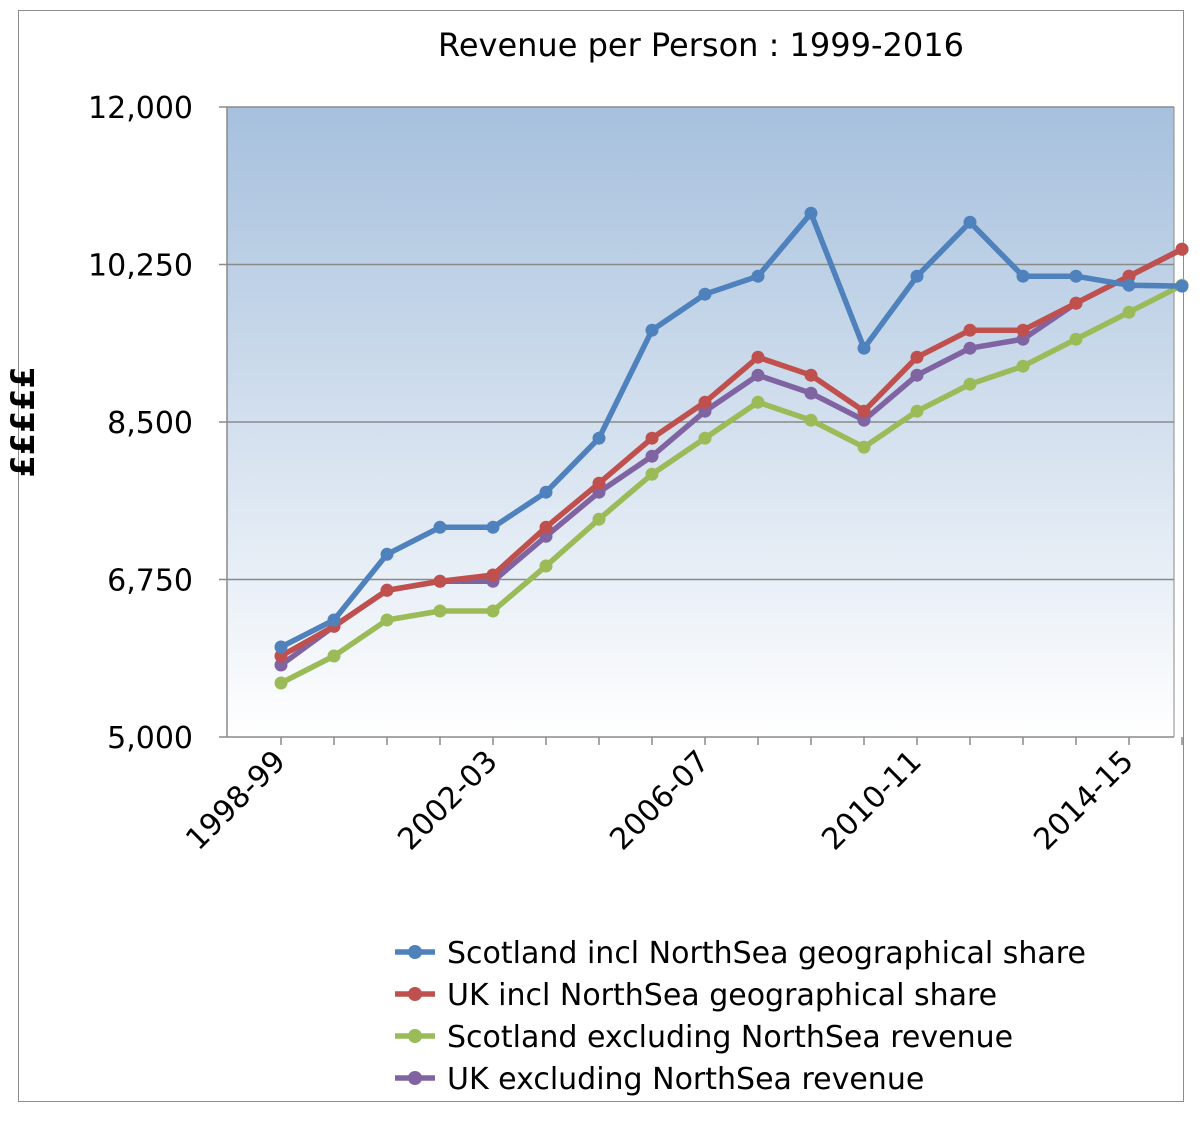 Image resolution: width=1204 pixels, height=1122 pixels. Describe the element at coordinates (701, 45) in the screenshot. I see `chart-title: Revenue per Person : 1999-2016` at that location.